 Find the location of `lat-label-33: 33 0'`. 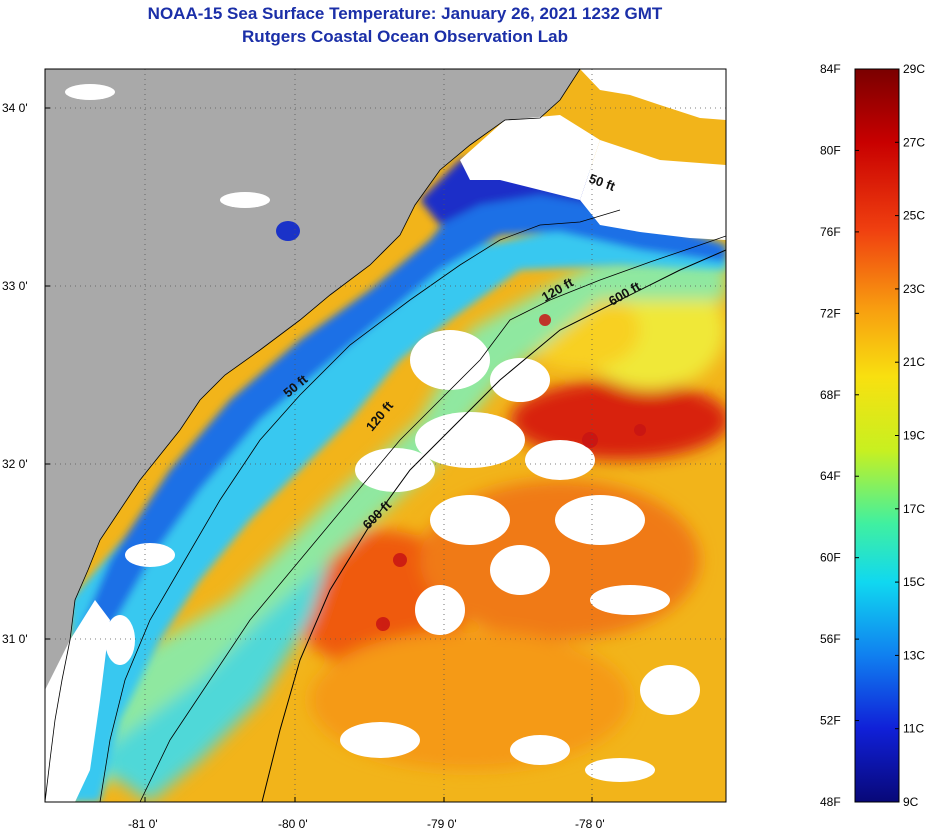

lat-label-33: 33 0' is located at coordinates (15, 286).